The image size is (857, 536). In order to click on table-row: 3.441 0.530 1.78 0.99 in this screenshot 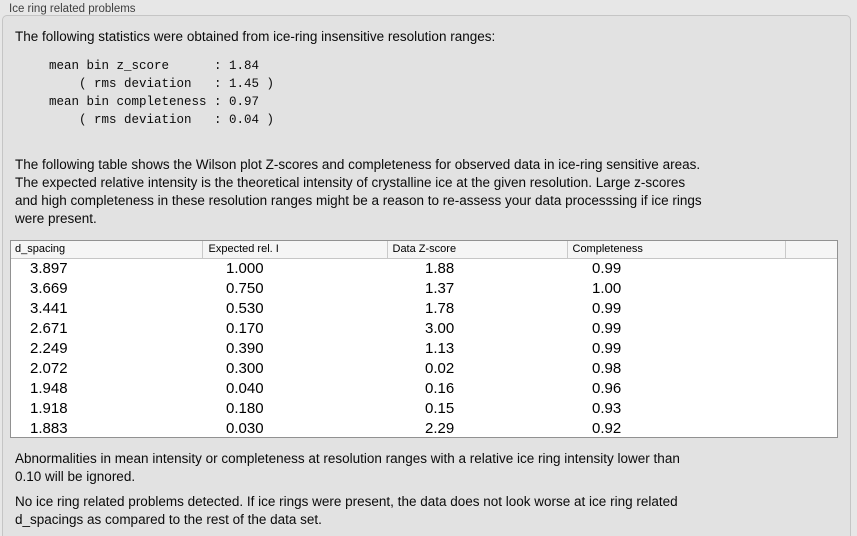, I will do `click(424, 308)`.